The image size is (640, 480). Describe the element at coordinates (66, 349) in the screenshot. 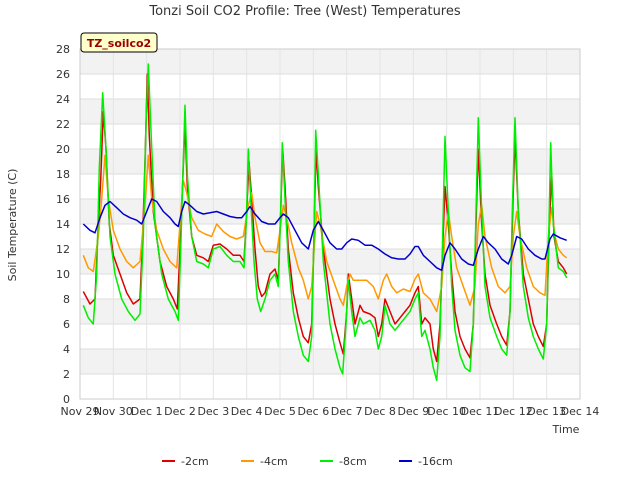

I see `y-tick-label: 4` at that location.